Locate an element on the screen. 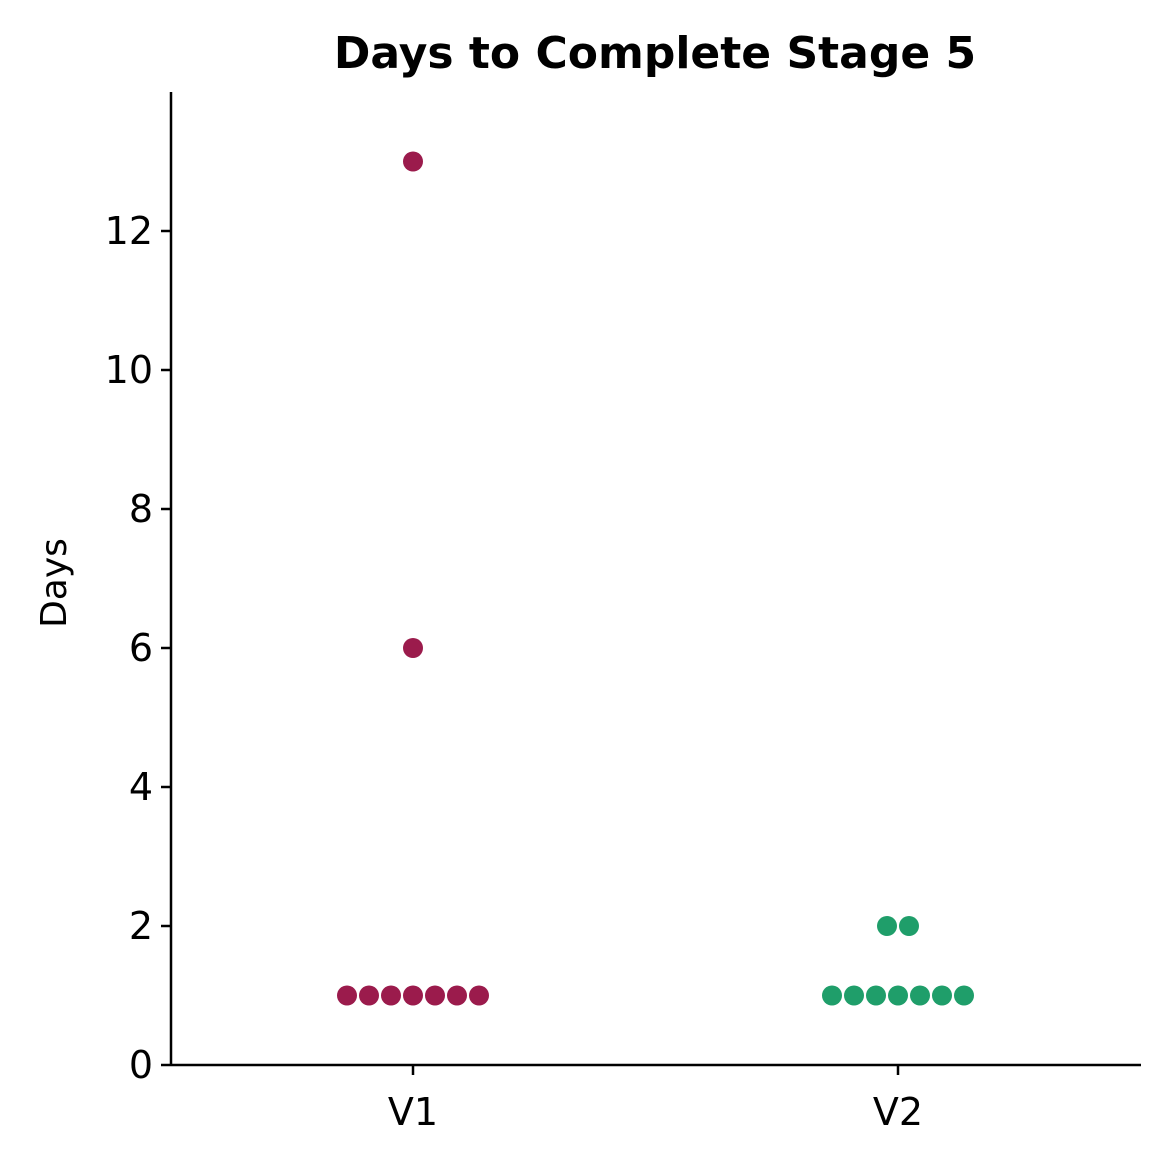 This screenshot has width=1170, height=1166. y-axis-ticks: 0 2 4 6 8 10 12 is located at coordinates (138, 648).